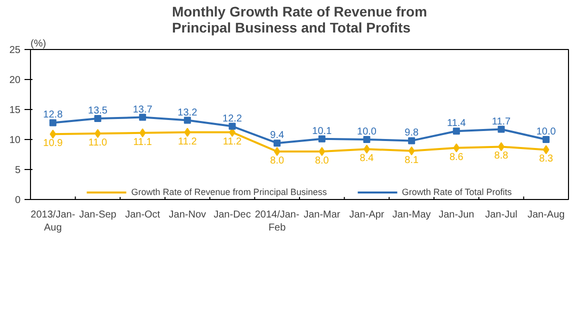 This screenshot has height=330, width=584. I want to click on x-tick-label: Jan-Aug, so click(546, 215).